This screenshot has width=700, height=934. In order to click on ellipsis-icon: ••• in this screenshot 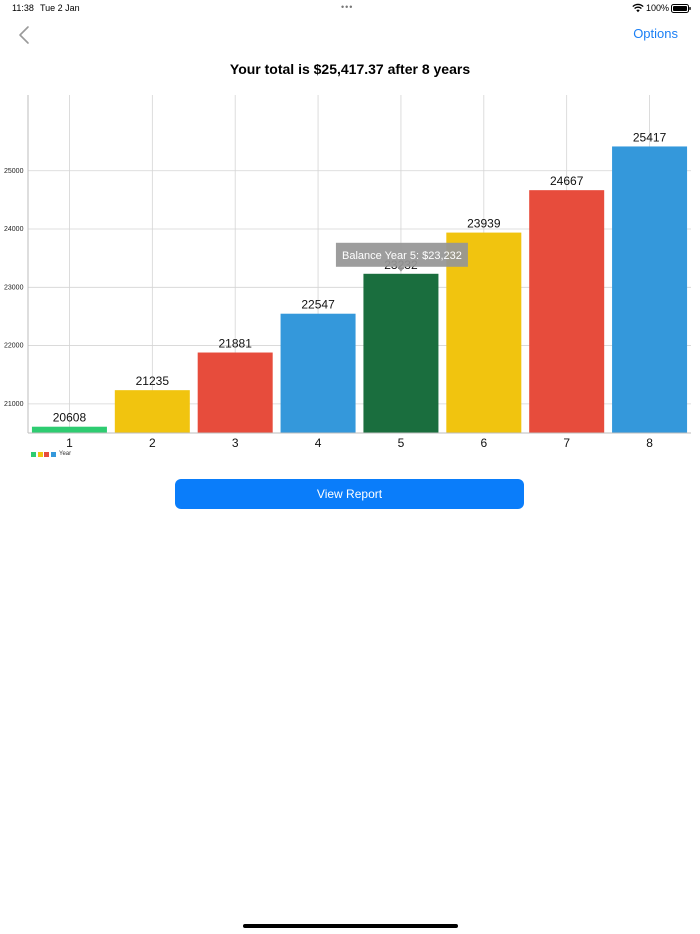, I will do `click(347, 7)`.